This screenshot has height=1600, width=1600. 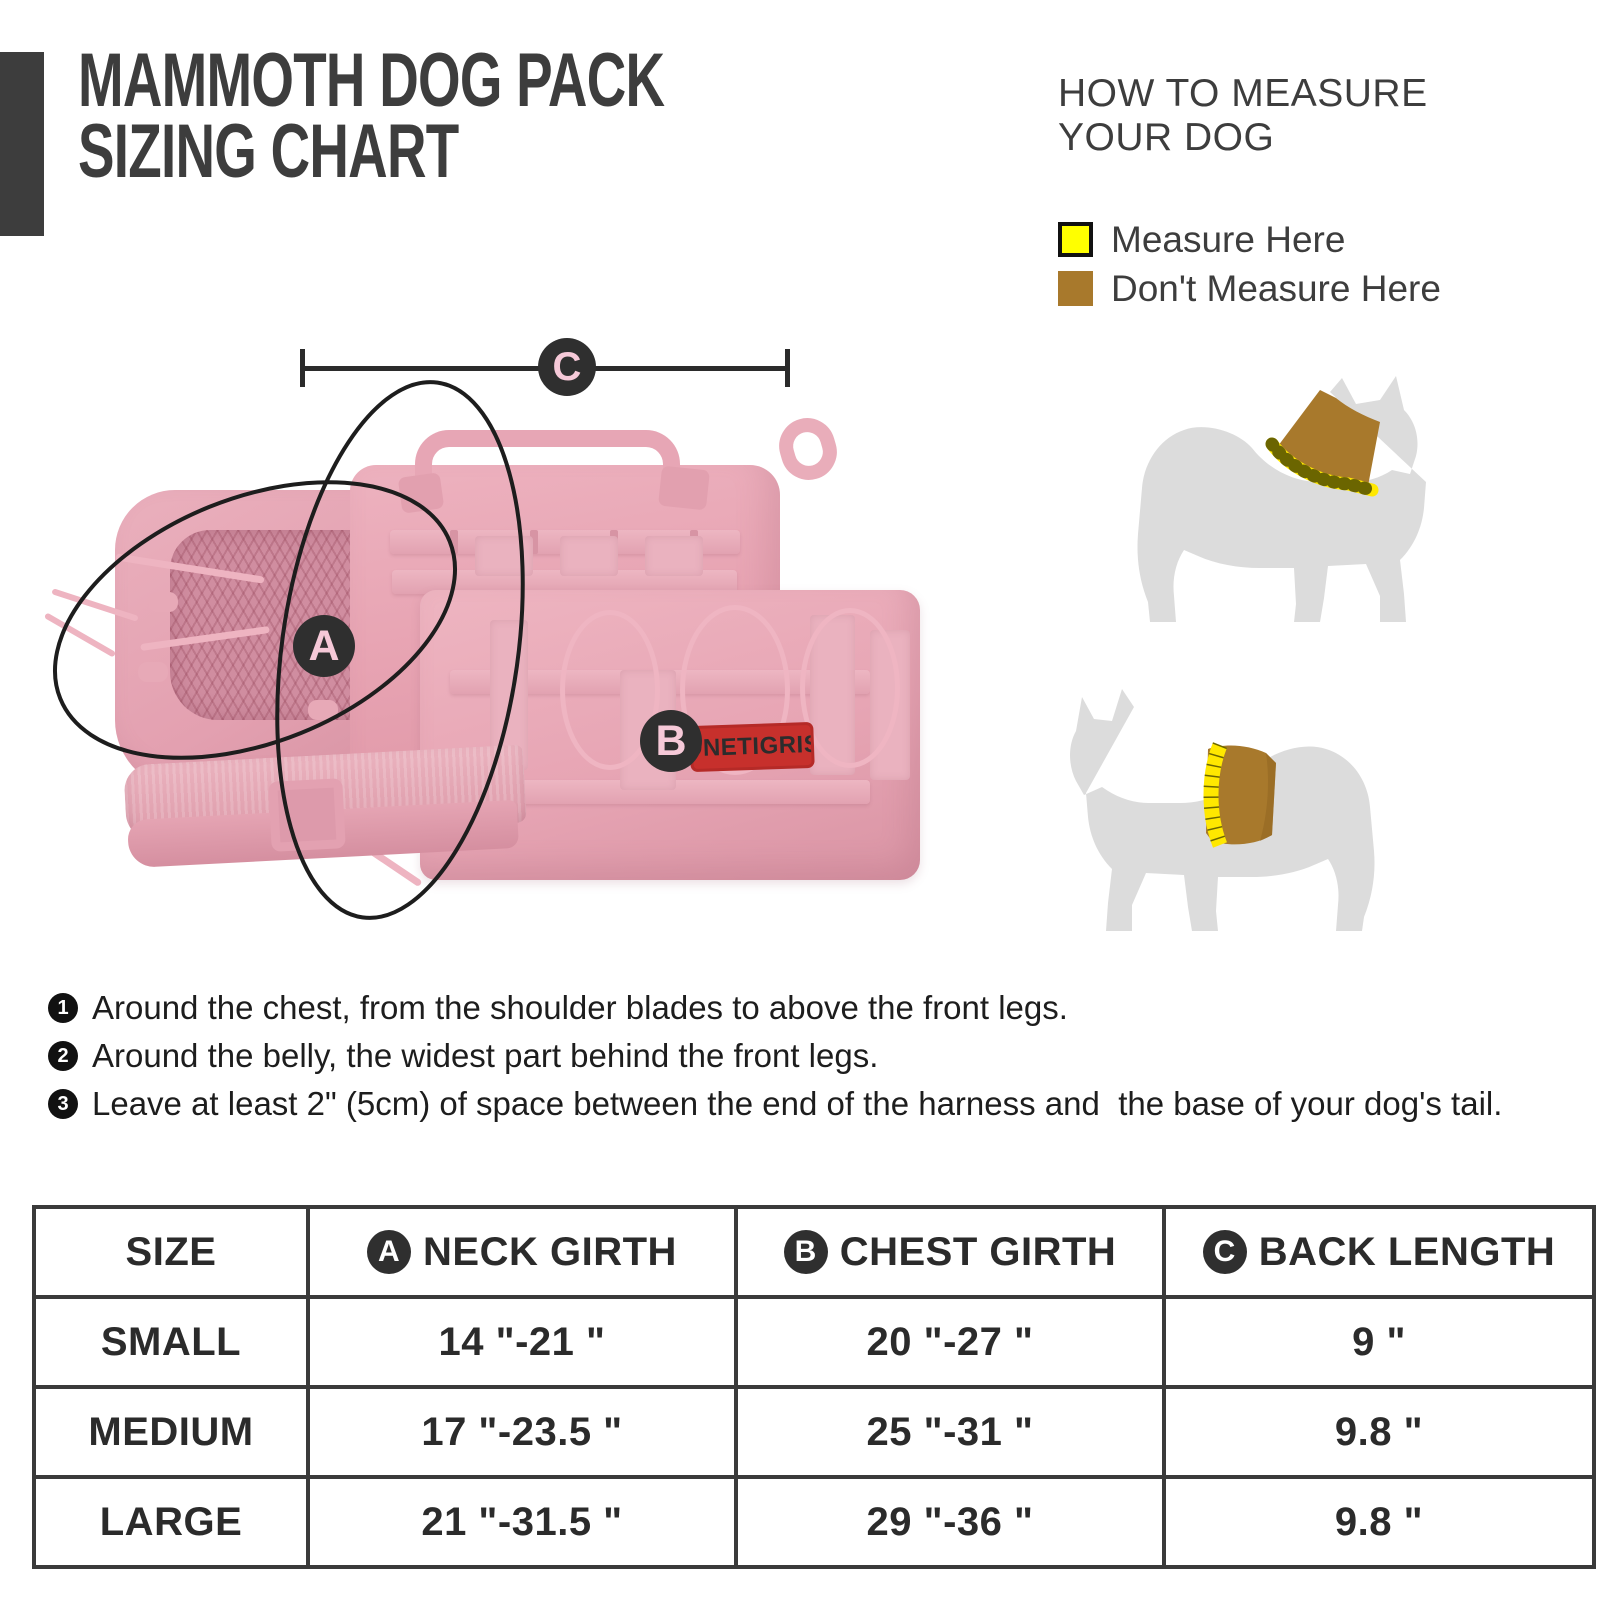 I want to click on table-badge-c: C, so click(x=1224, y=1252).